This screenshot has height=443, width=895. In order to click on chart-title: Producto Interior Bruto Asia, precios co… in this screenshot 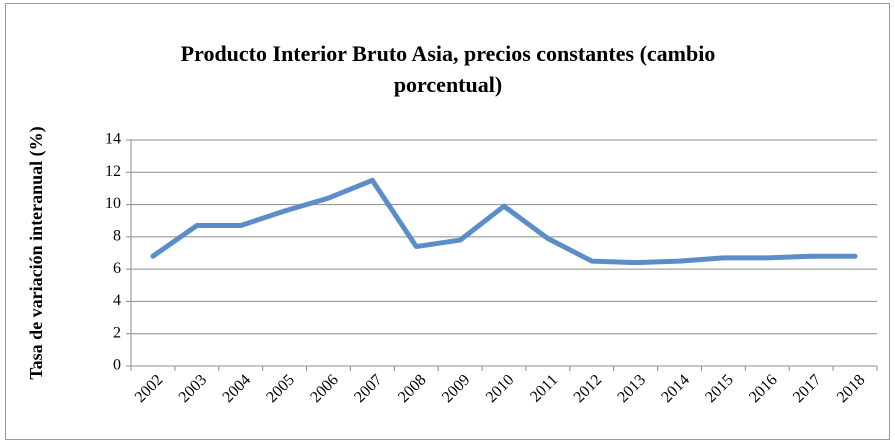, I will do `click(448, 69)`.